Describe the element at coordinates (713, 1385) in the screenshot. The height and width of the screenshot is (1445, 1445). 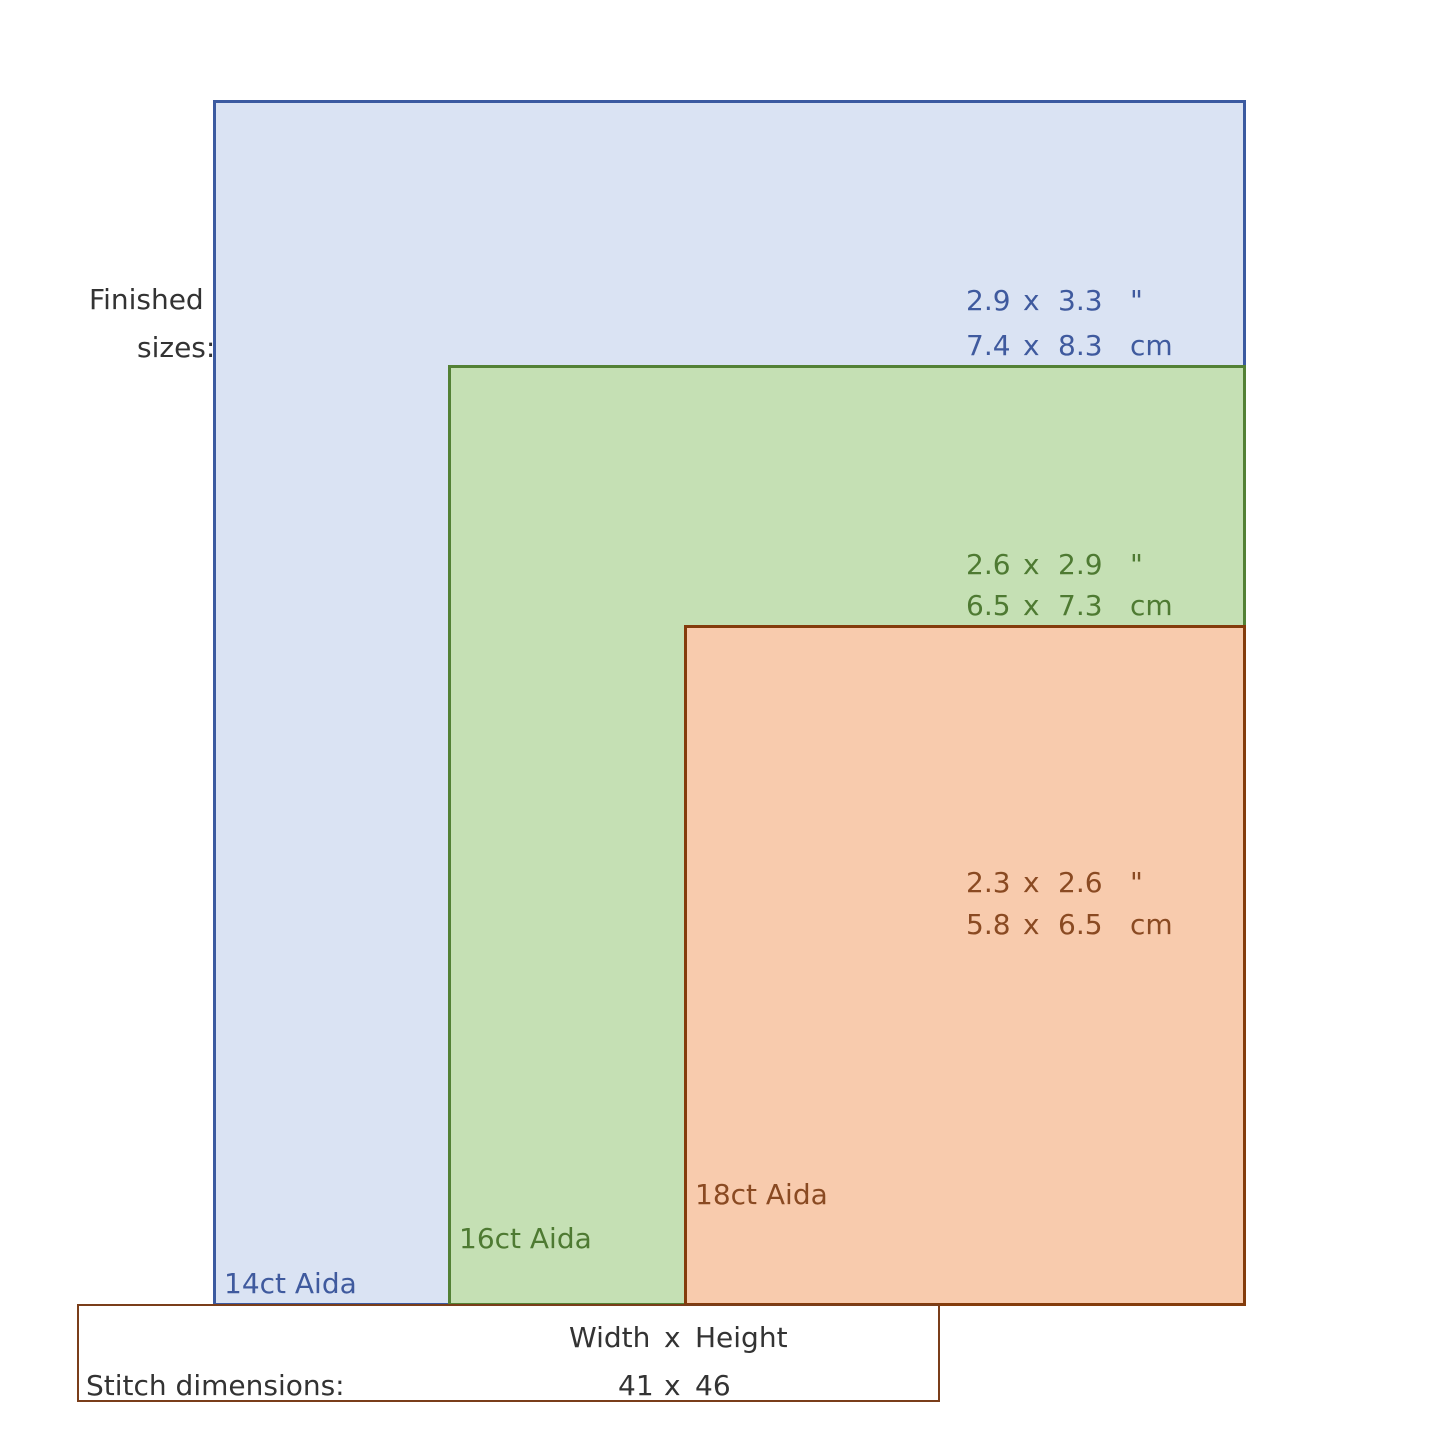
I see `stitch-height-value: 46` at that location.